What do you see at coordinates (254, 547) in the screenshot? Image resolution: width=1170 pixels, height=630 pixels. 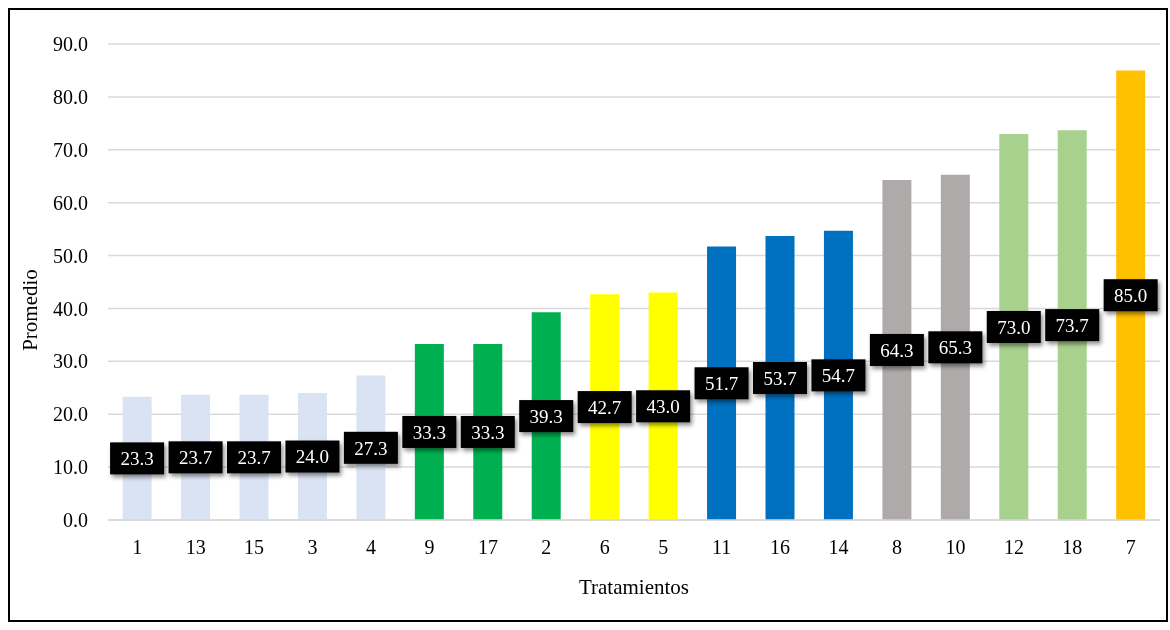 I see `x-tick-label: 15` at bounding box center [254, 547].